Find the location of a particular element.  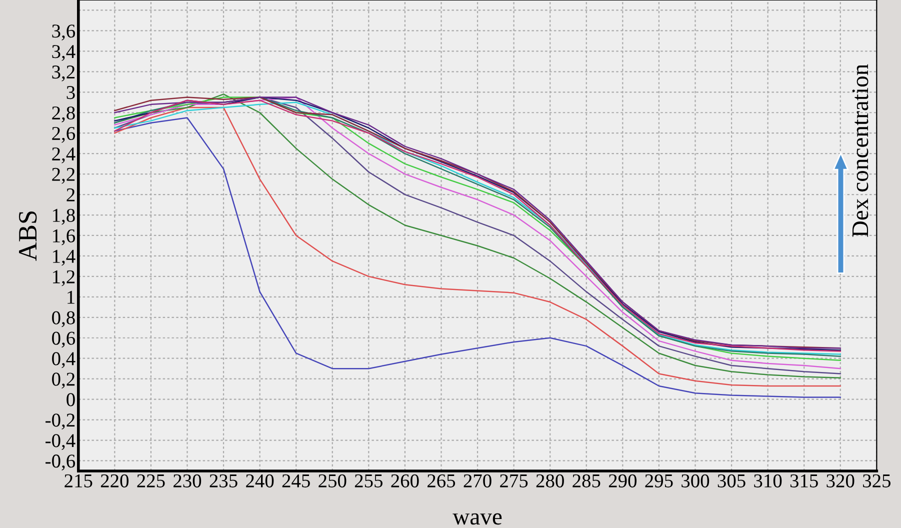

y-tick-label: -0,2 is located at coordinates (60, 422).